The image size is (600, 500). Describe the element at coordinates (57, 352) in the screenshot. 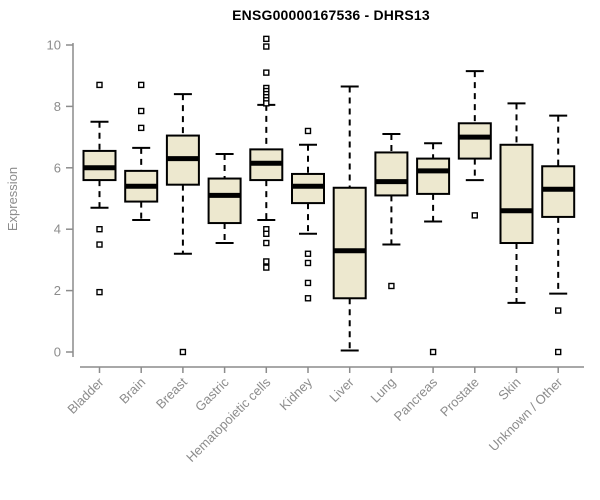

I see `y-tick-label: 0` at that location.